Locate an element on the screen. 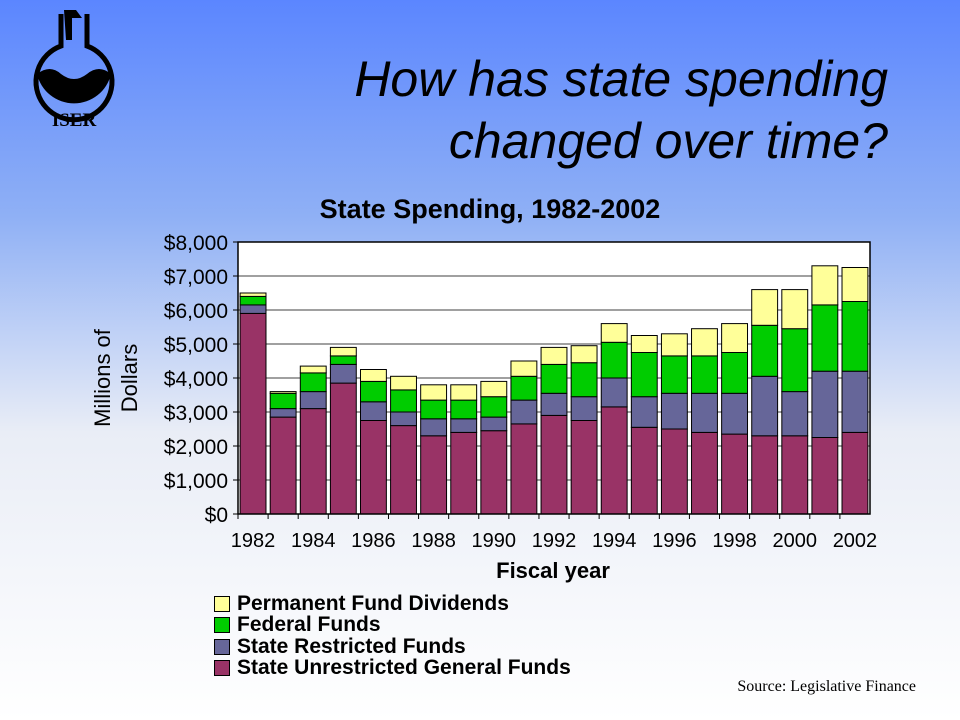 The width and height of the screenshot is (960, 720). legend-item: State Restricted Funds is located at coordinates (392, 646).